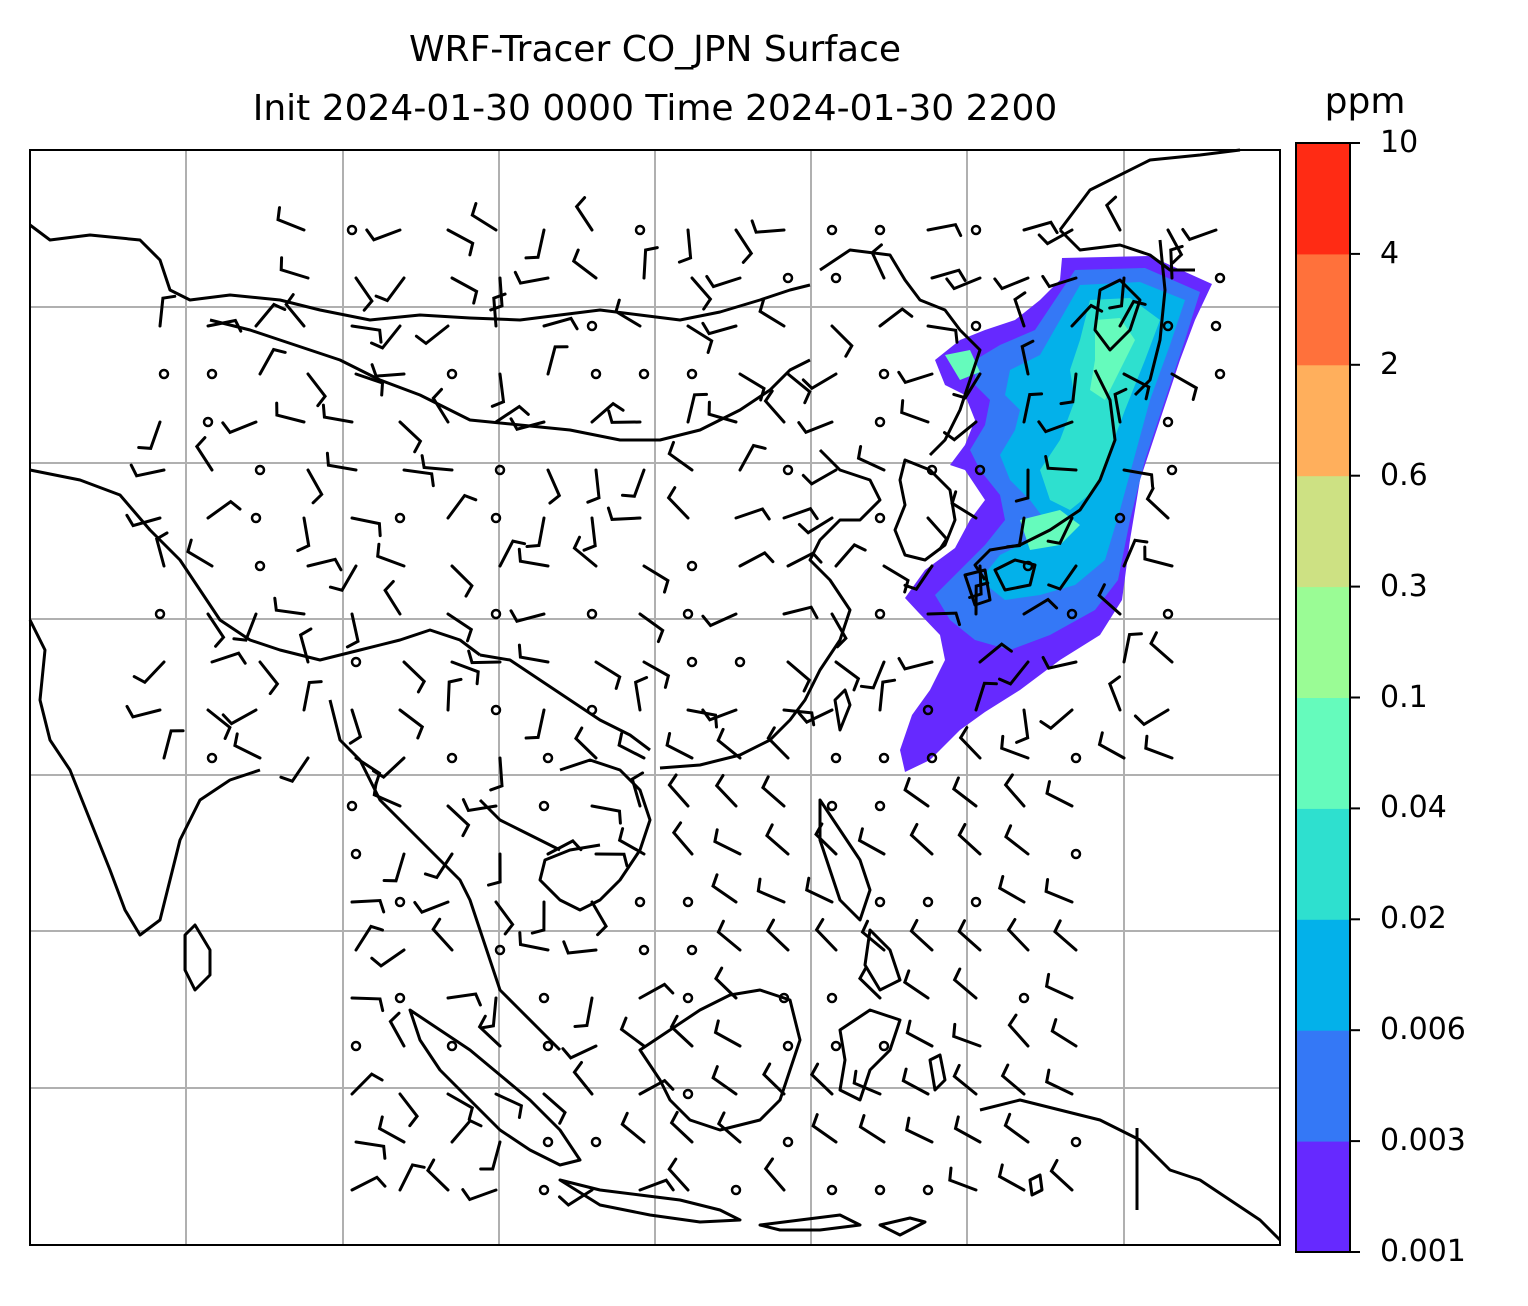 Image resolution: width=1528 pixels, height=1306 pixels. I want to click on colorbar-tick-label: 0.001, so click(1423, 1251).